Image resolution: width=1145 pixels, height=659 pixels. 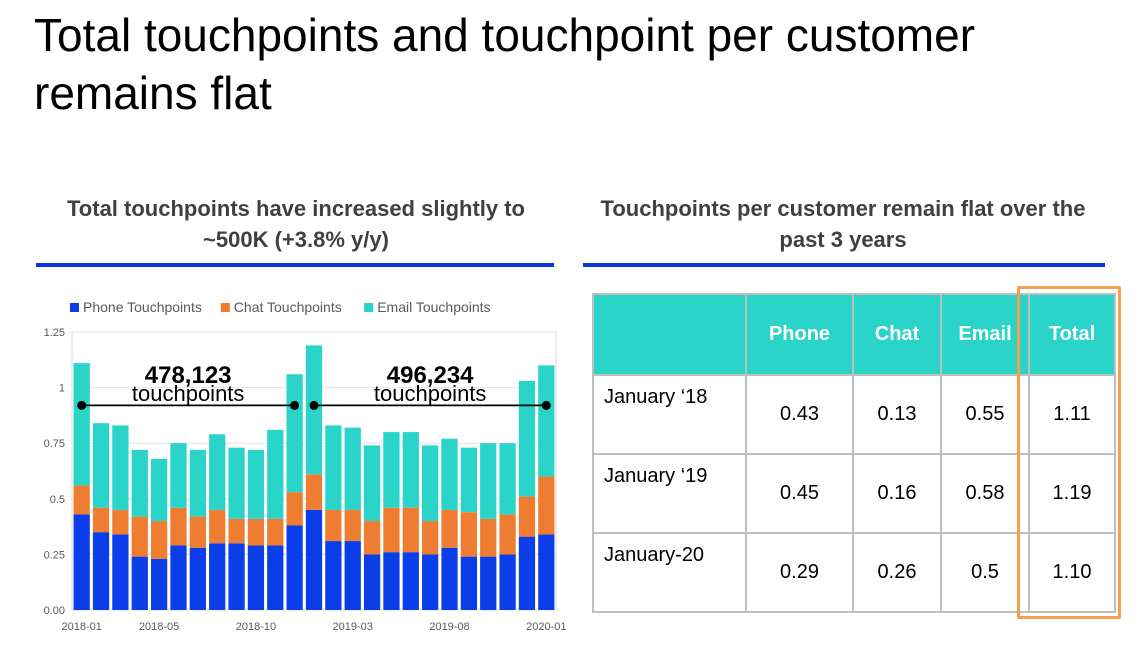 What do you see at coordinates (430, 375) in the screenshot?
I see `annotation-value: 496,234` at bounding box center [430, 375].